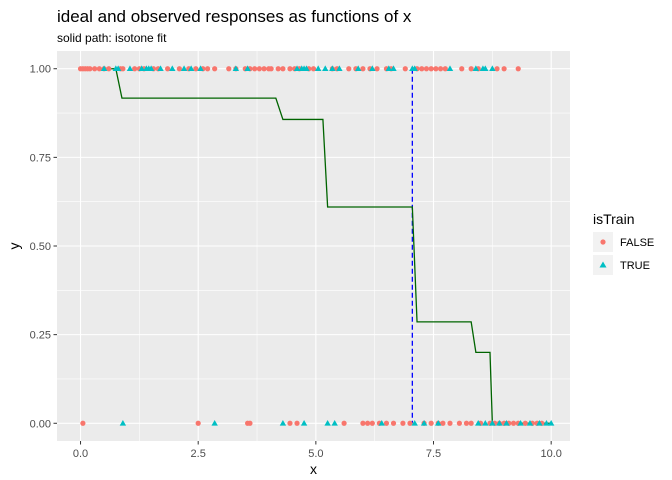 This screenshot has height=480, width=672. What do you see at coordinates (550, 454) in the screenshot?
I see `x-tick-label: 10.0` at bounding box center [550, 454].